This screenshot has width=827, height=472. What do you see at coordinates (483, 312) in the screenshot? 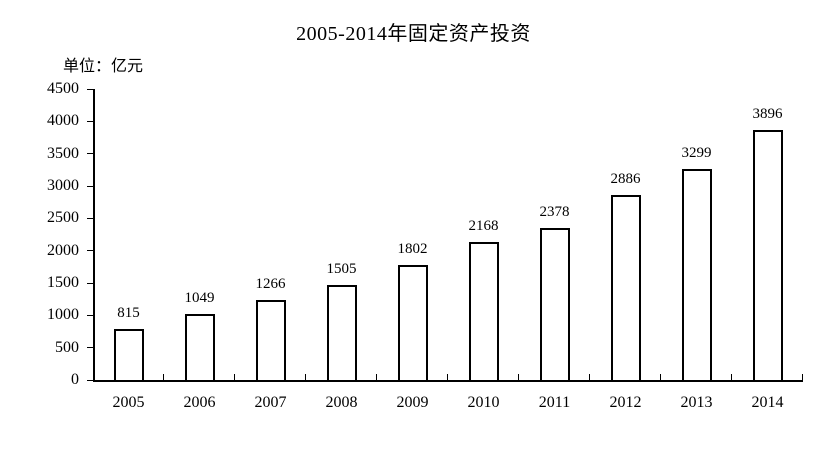
I see `bar-2010` at bounding box center [483, 312].